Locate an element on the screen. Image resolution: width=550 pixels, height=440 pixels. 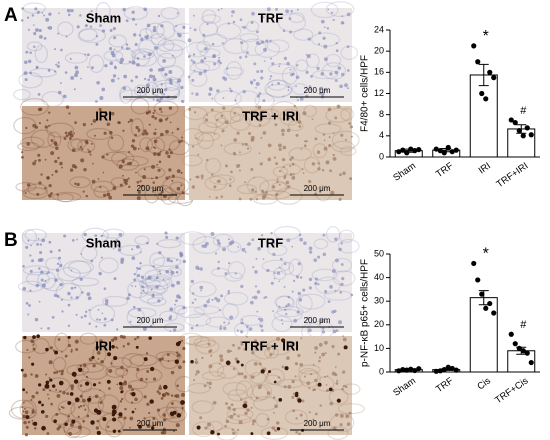
y-tick-label: 30 is located at coordinates (379, 301).